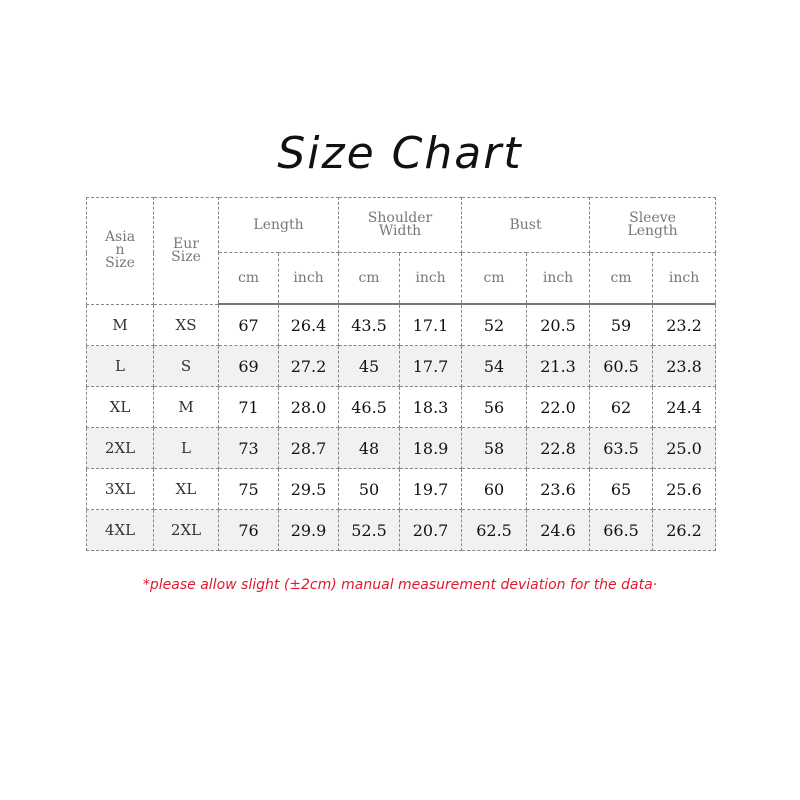  What do you see at coordinates (684, 489) in the screenshot?
I see `measurement-cell: 25.6` at bounding box center [684, 489].